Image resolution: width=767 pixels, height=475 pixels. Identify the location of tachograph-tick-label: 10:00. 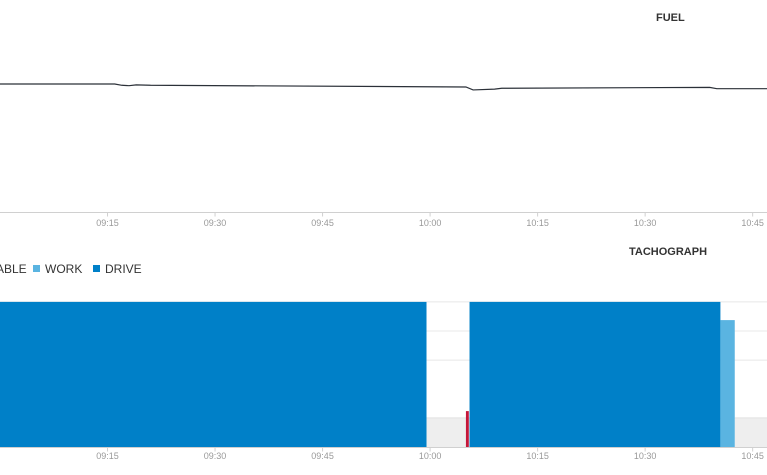
(430, 456).